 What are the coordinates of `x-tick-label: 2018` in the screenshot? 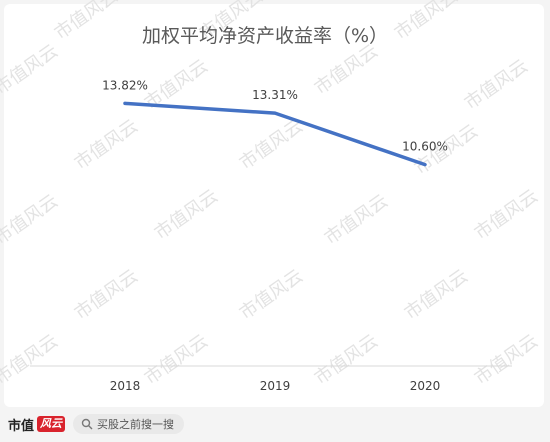 It's located at (125, 386).